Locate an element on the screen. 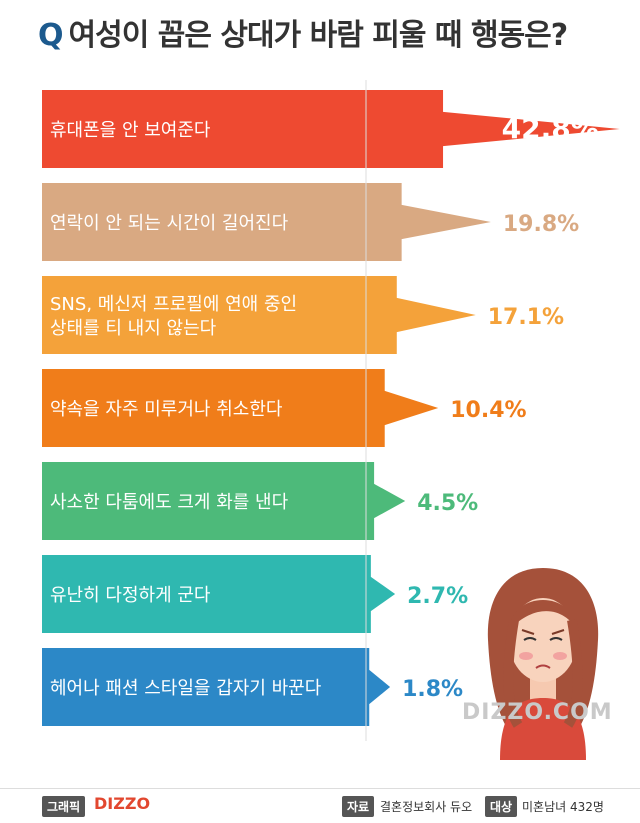 This screenshot has height=823, width=640. brand-logo: DIZZO is located at coordinates (122, 803).